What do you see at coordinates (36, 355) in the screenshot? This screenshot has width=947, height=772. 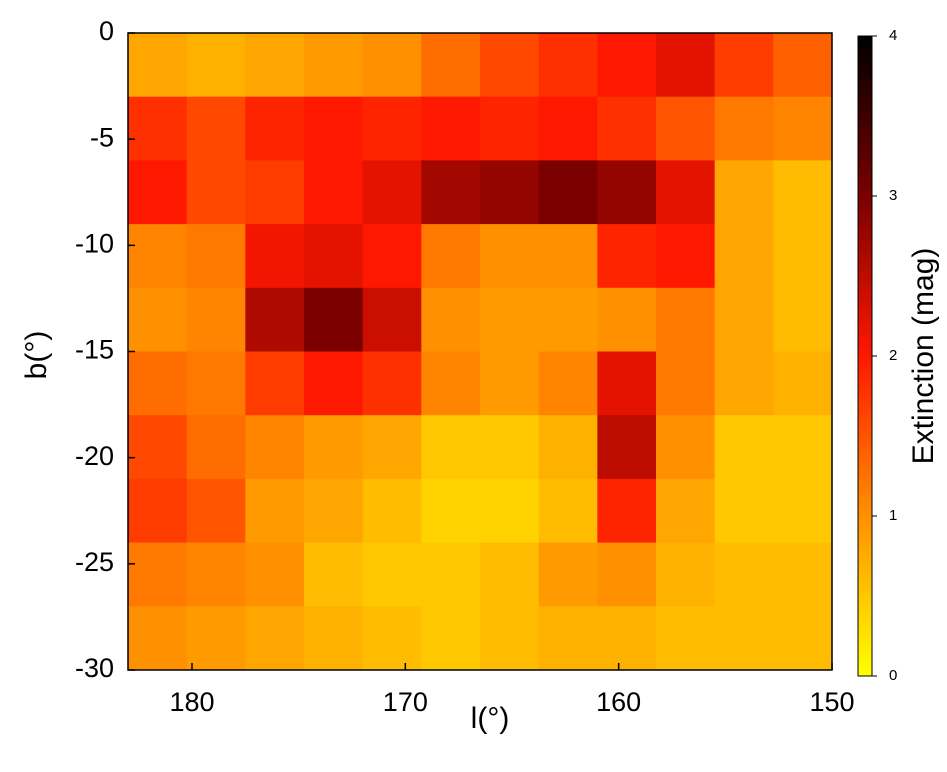 I see `y-axis-label: b(°)` at bounding box center [36, 355].